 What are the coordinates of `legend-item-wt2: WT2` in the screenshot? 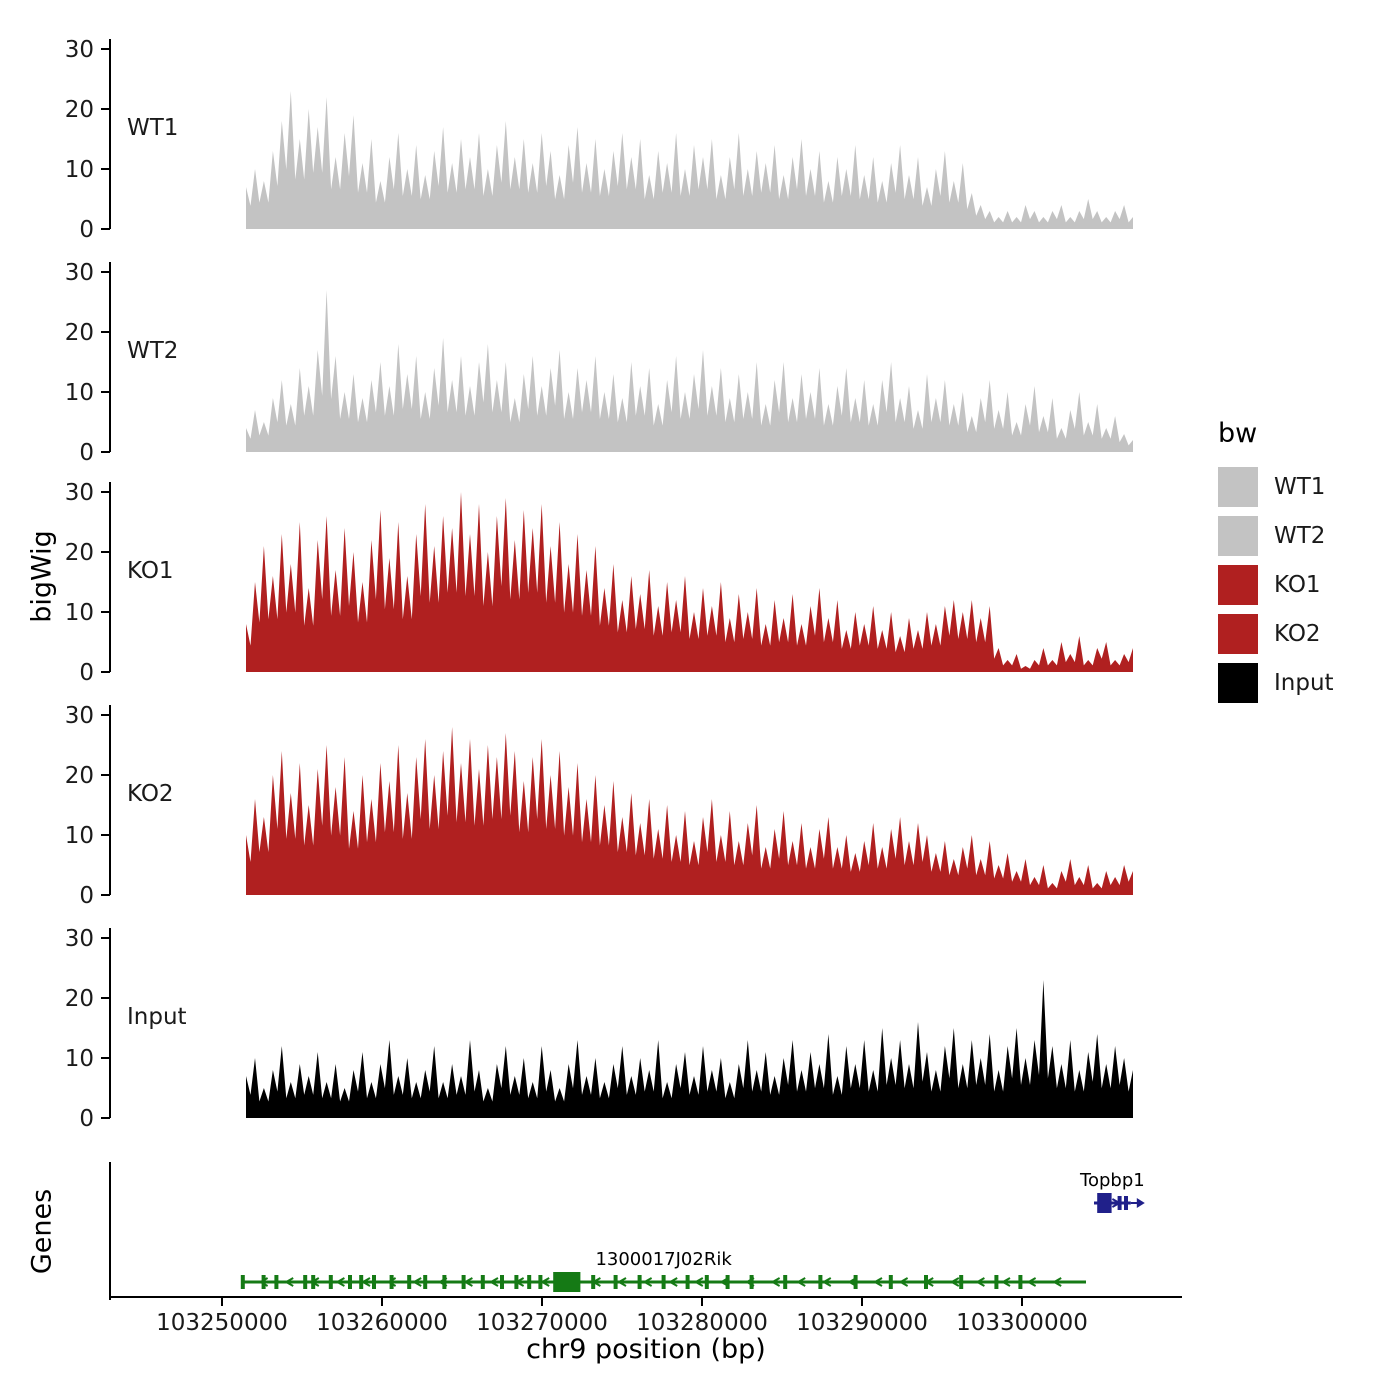 It's located at (1309, 536).